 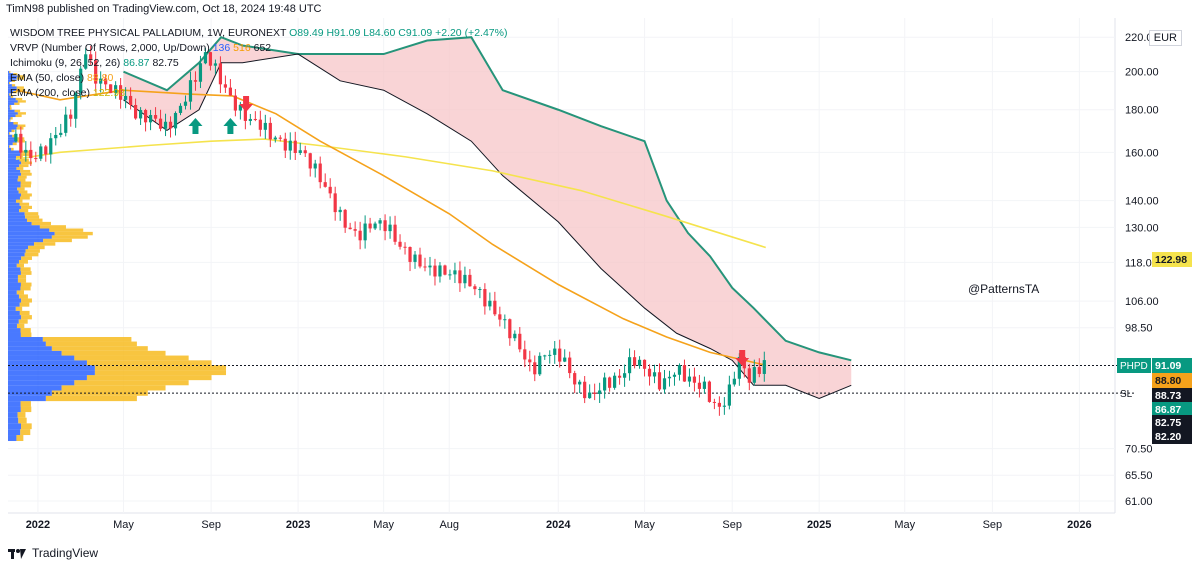 What do you see at coordinates (343, 33) in the screenshot?
I see `ohlc-high: H91.09` at bounding box center [343, 33].